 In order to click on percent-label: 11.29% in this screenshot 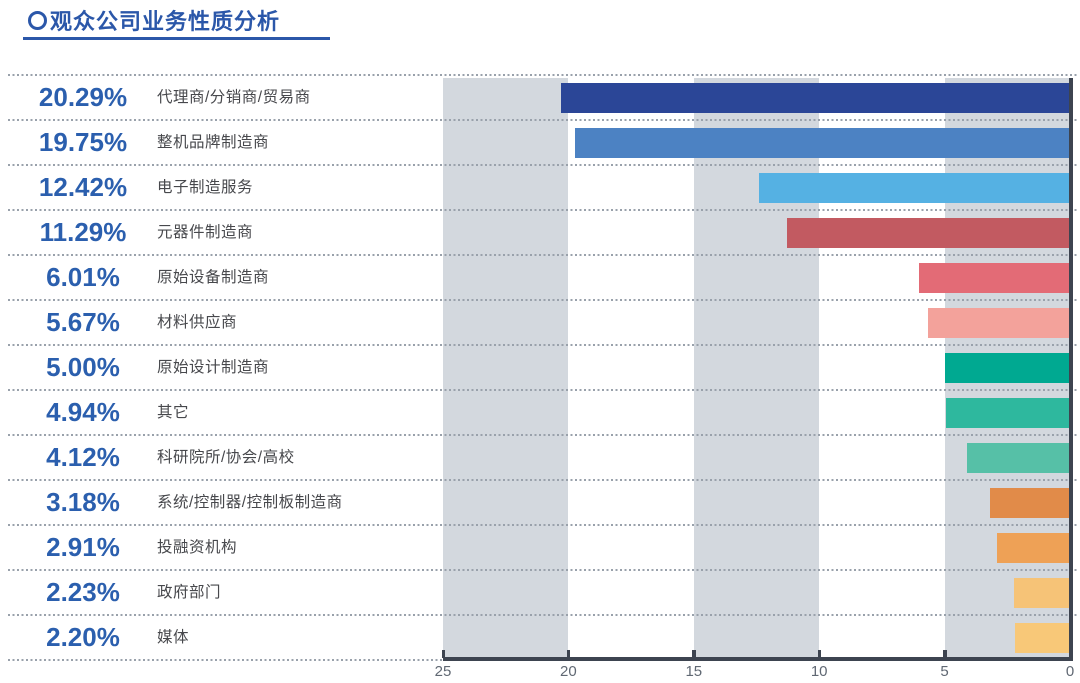, I will do `click(83, 232)`.